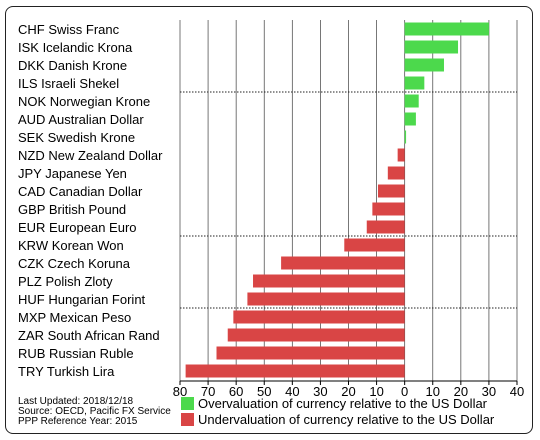 This screenshot has width=540, height=440. I want to click on category-label: GBP British Pound, so click(72, 209).